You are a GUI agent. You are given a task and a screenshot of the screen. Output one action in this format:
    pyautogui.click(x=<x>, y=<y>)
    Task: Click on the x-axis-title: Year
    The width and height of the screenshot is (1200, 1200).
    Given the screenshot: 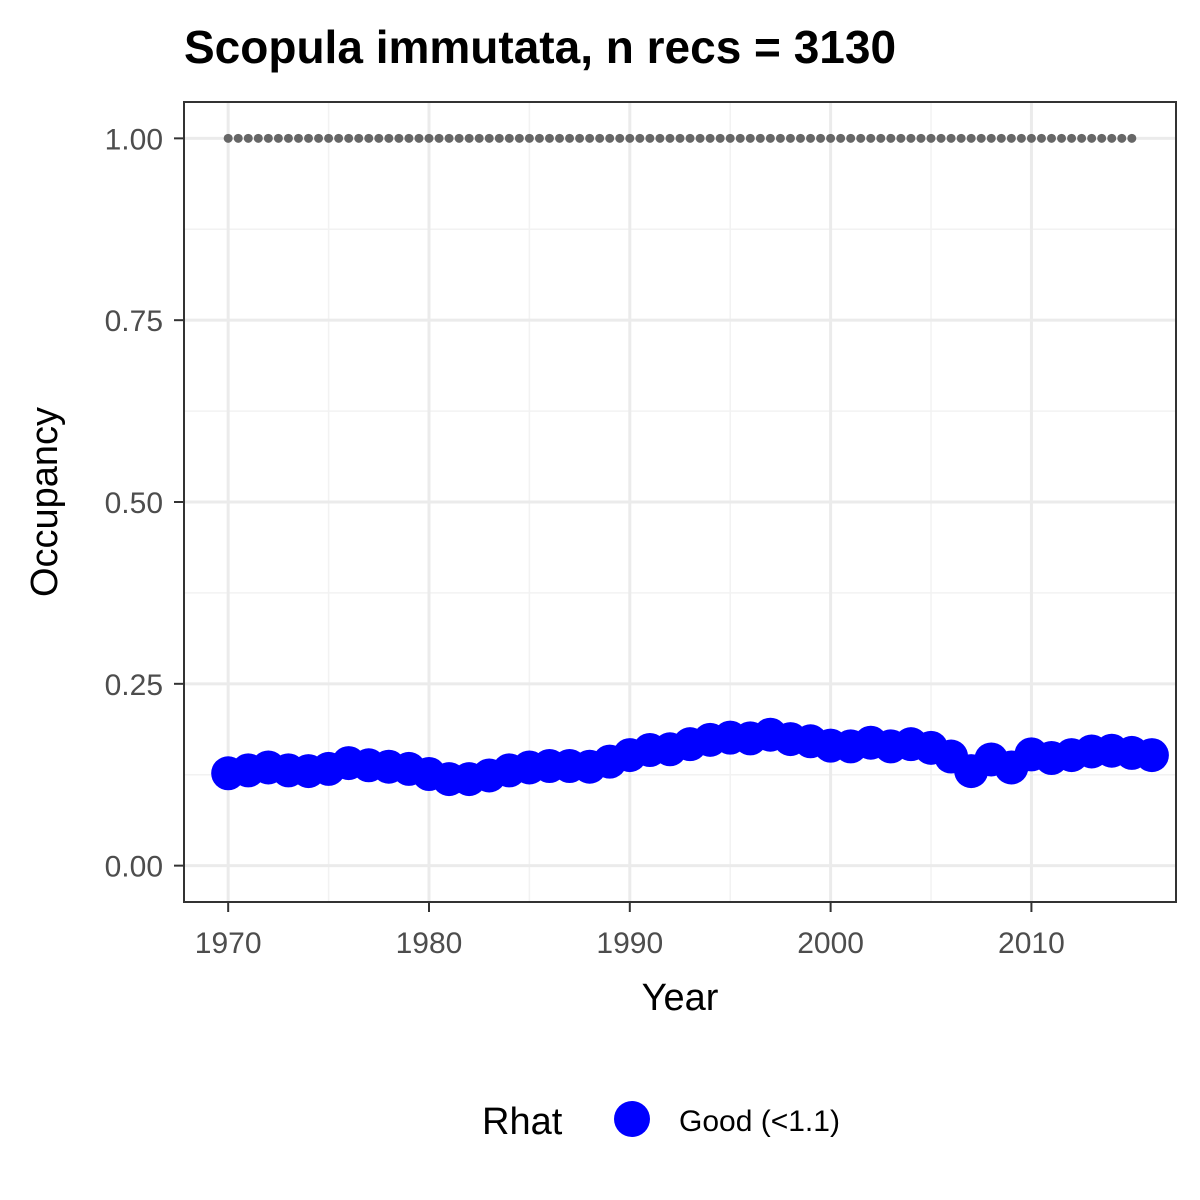 What is the action you would take?
    pyautogui.click(x=680, y=998)
    